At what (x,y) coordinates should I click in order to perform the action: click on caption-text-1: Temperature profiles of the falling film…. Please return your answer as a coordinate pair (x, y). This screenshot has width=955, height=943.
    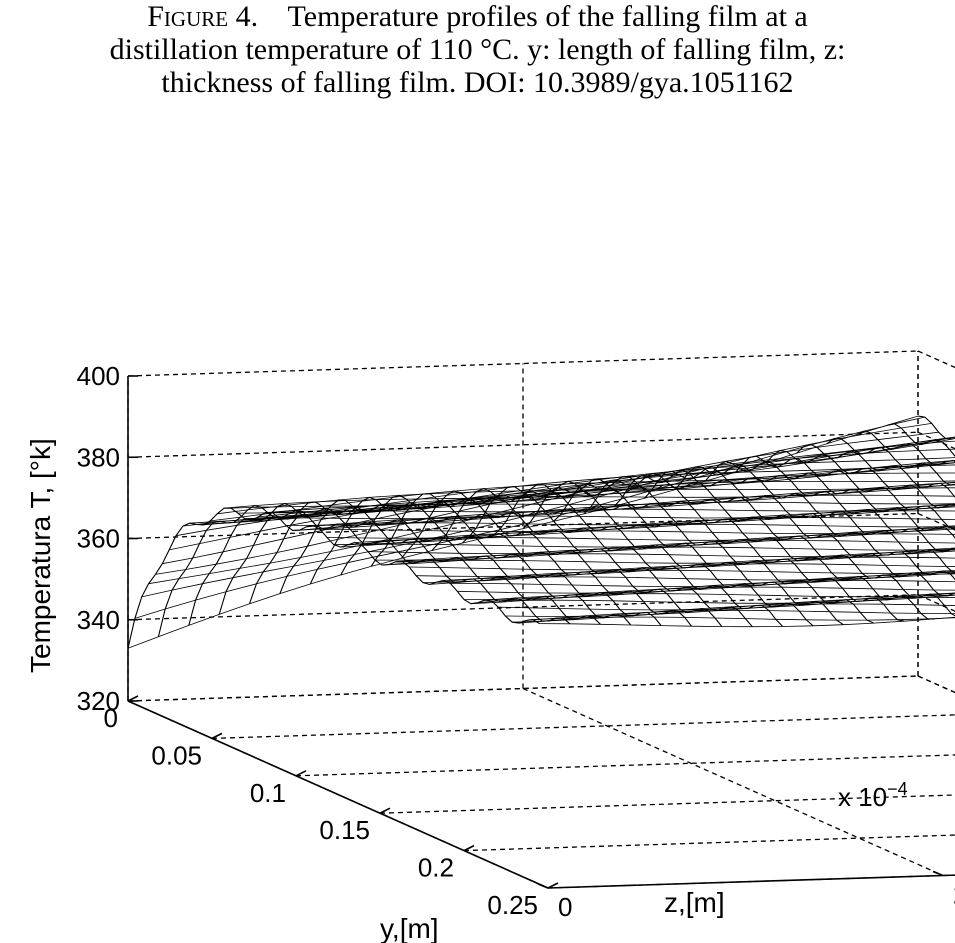
    Looking at the image, I should click on (547, 16).